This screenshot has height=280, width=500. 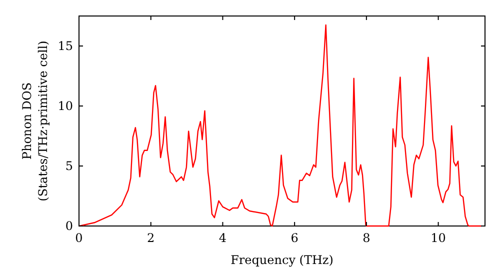 I want to click on x-tick-label: 10, so click(x=438, y=238).